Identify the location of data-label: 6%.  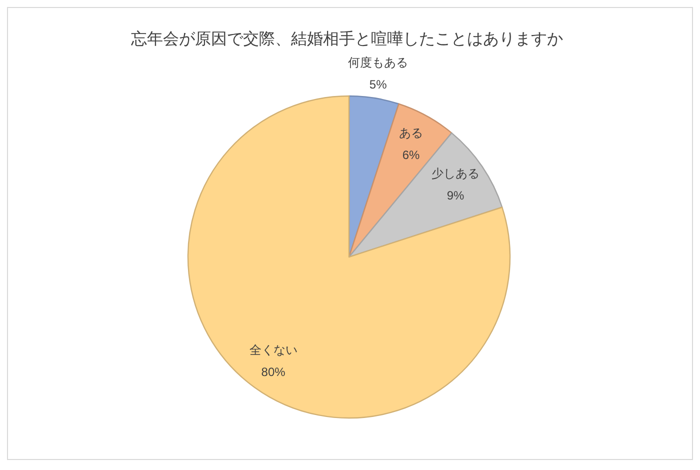
(411, 155).